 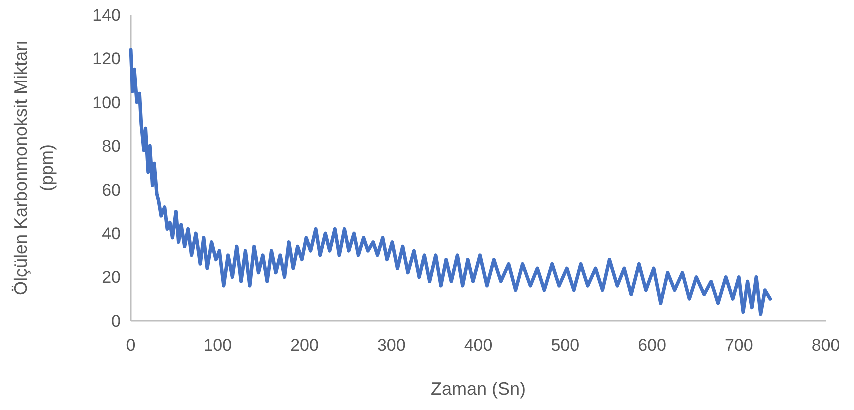 What do you see at coordinates (106, 15) in the screenshot?
I see `y-tick-label: 140` at bounding box center [106, 15].